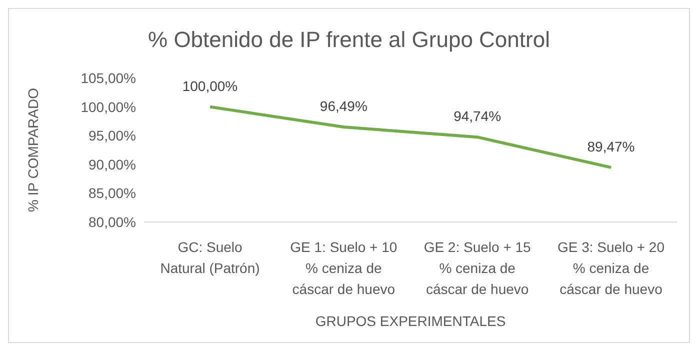 The image size is (698, 351). What do you see at coordinates (112, 193) in the screenshot?
I see `y-tick-label: 85,00%` at bounding box center [112, 193].